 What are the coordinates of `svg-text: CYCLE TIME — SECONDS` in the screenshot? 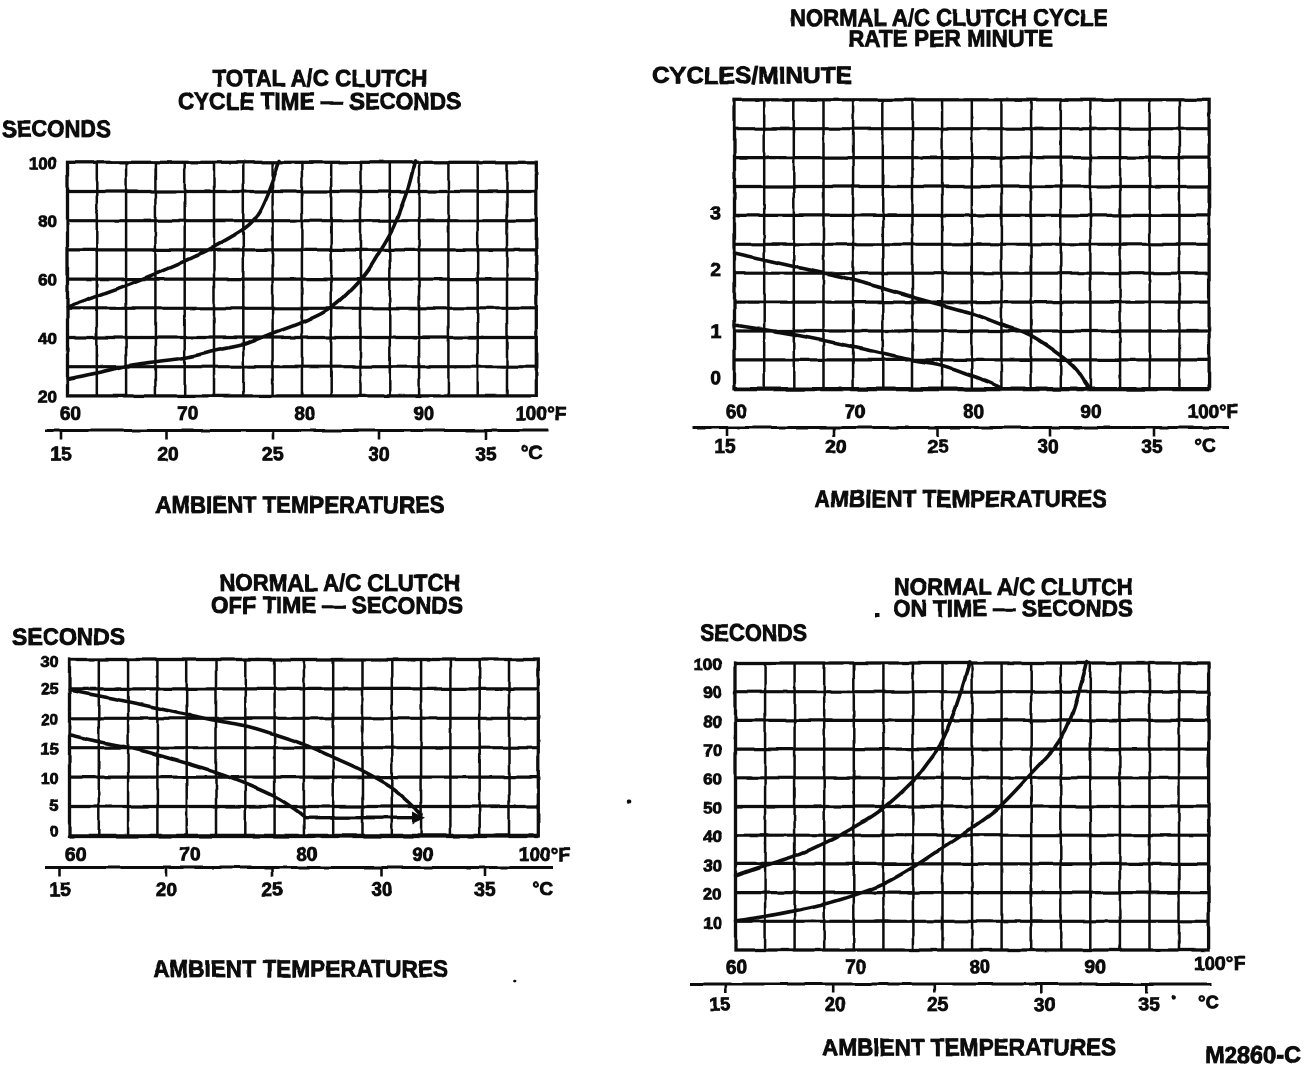 It's located at (319, 101).